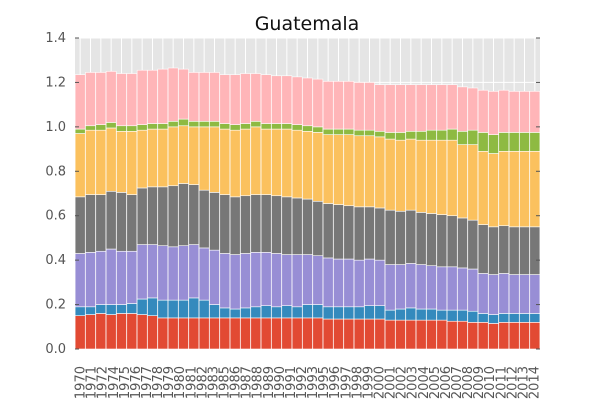 Image resolution: width=600 pixels, height=404 pixels. Describe the element at coordinates (313, 382) in the screenshot. I see `x-tick-label: 1993` at that location.